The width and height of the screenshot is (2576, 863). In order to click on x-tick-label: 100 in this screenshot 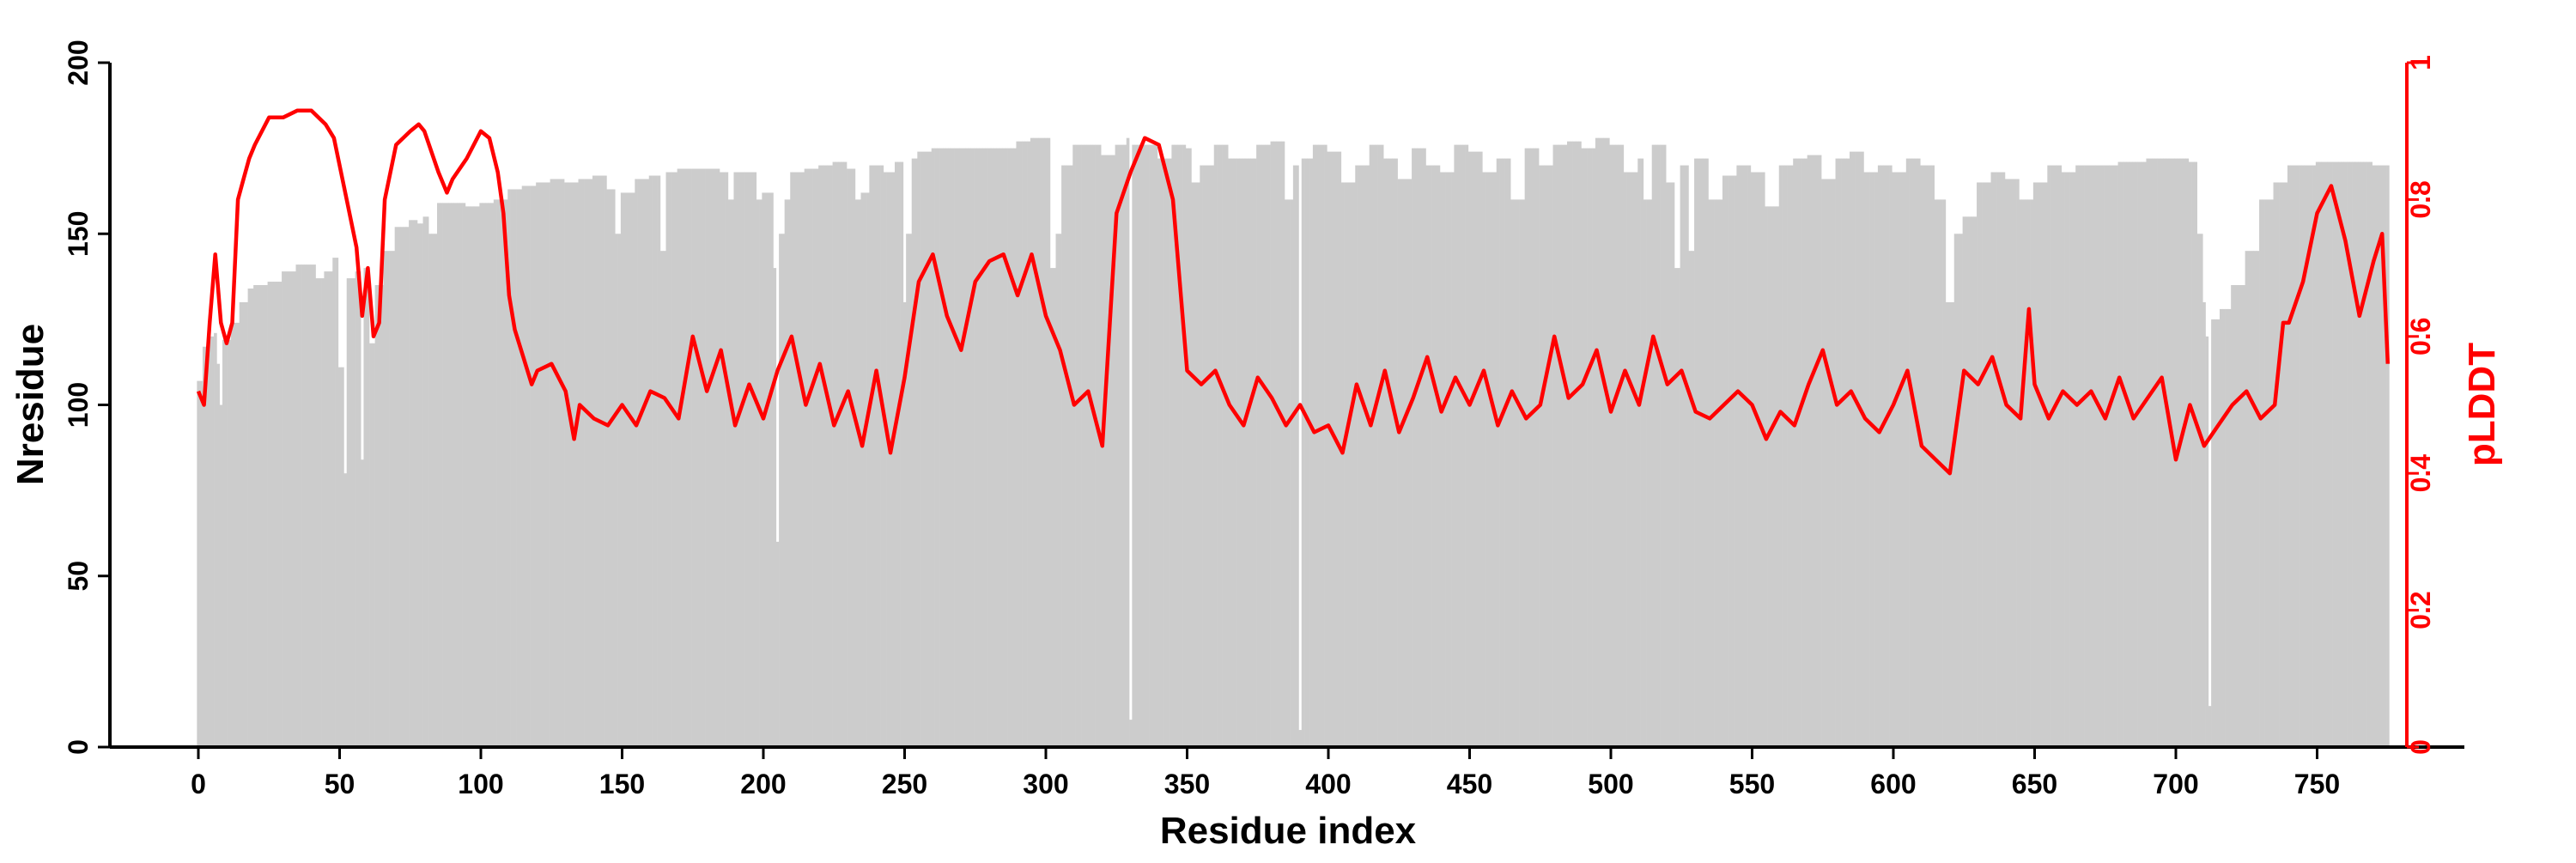, I will do `click(481, 784)`.